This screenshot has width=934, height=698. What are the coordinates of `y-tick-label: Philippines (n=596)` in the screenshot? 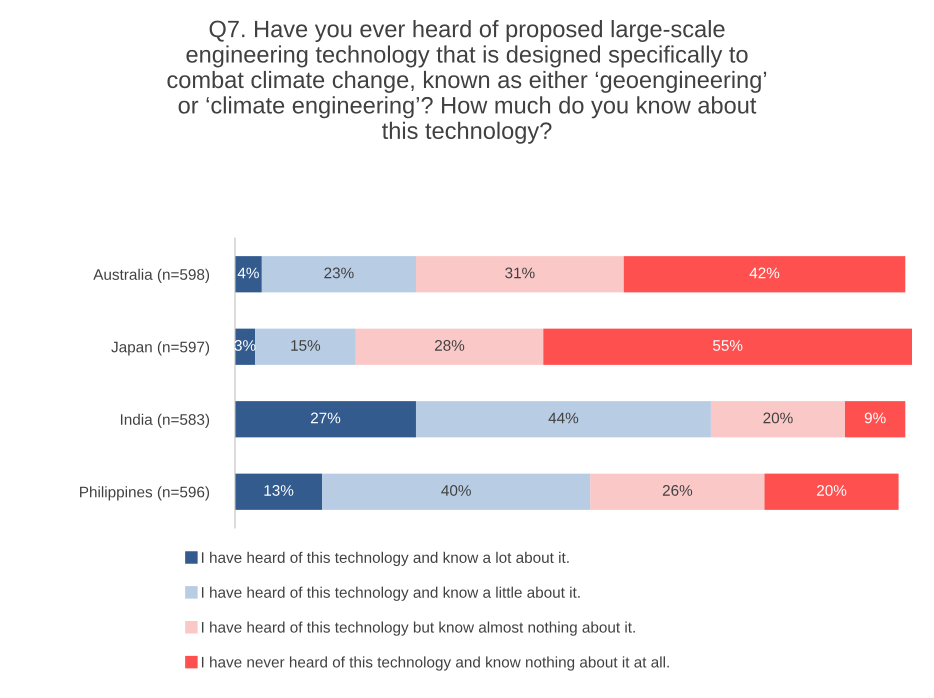 It's located at (145, 493).